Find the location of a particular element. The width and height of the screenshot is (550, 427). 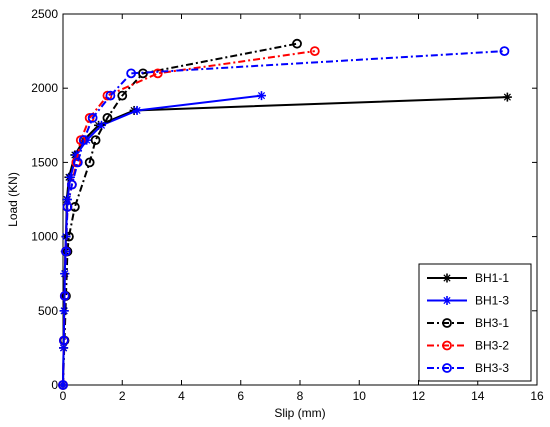

x-tick-label: 10 is located at coordinates (360, 396).